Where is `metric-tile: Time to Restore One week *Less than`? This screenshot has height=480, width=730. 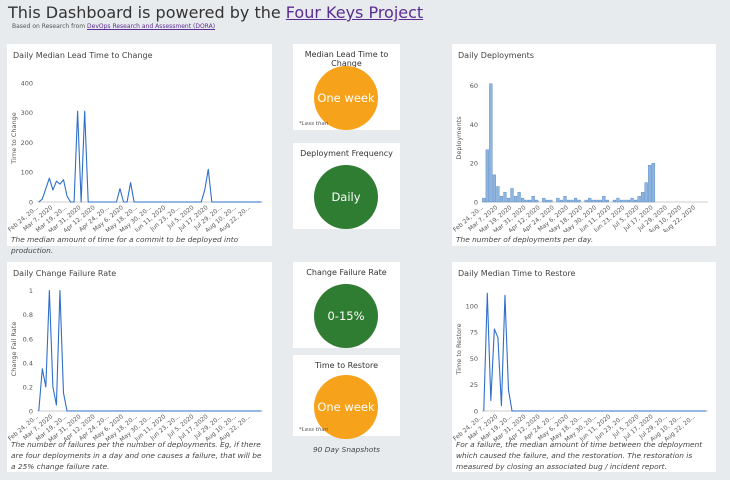
metric-tile: Time to Restore One week *Less than is located at coordinates (346, 397).